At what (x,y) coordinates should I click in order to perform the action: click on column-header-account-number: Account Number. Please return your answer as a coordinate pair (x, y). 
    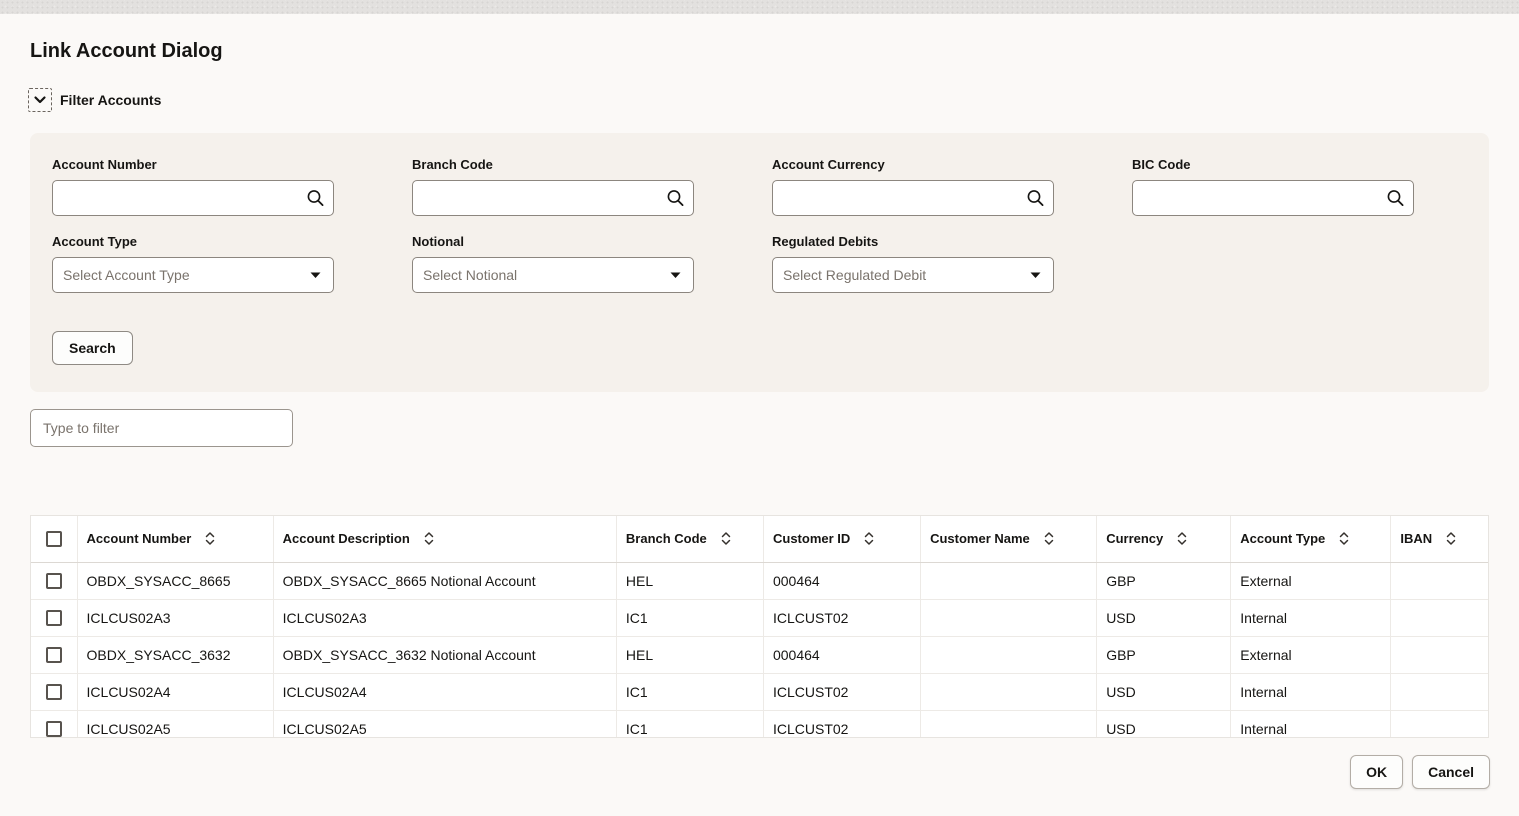
    Looking at the image, I should click on (175, 539).